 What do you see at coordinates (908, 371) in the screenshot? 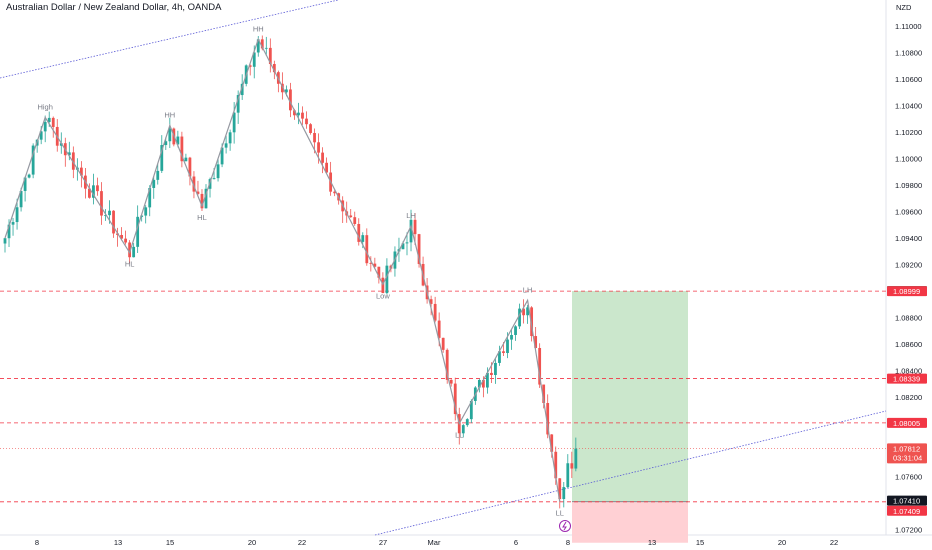
I see `y-tick: 1.08400` at bounding box center [908, 371].